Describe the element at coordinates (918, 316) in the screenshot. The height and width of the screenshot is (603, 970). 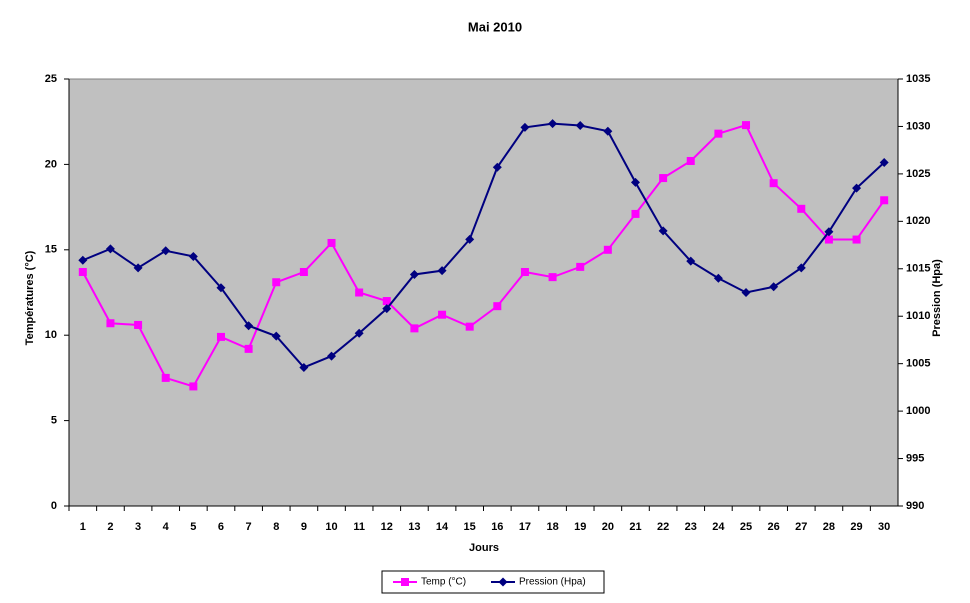
I see `y2-tick-label: 1010` at that location.